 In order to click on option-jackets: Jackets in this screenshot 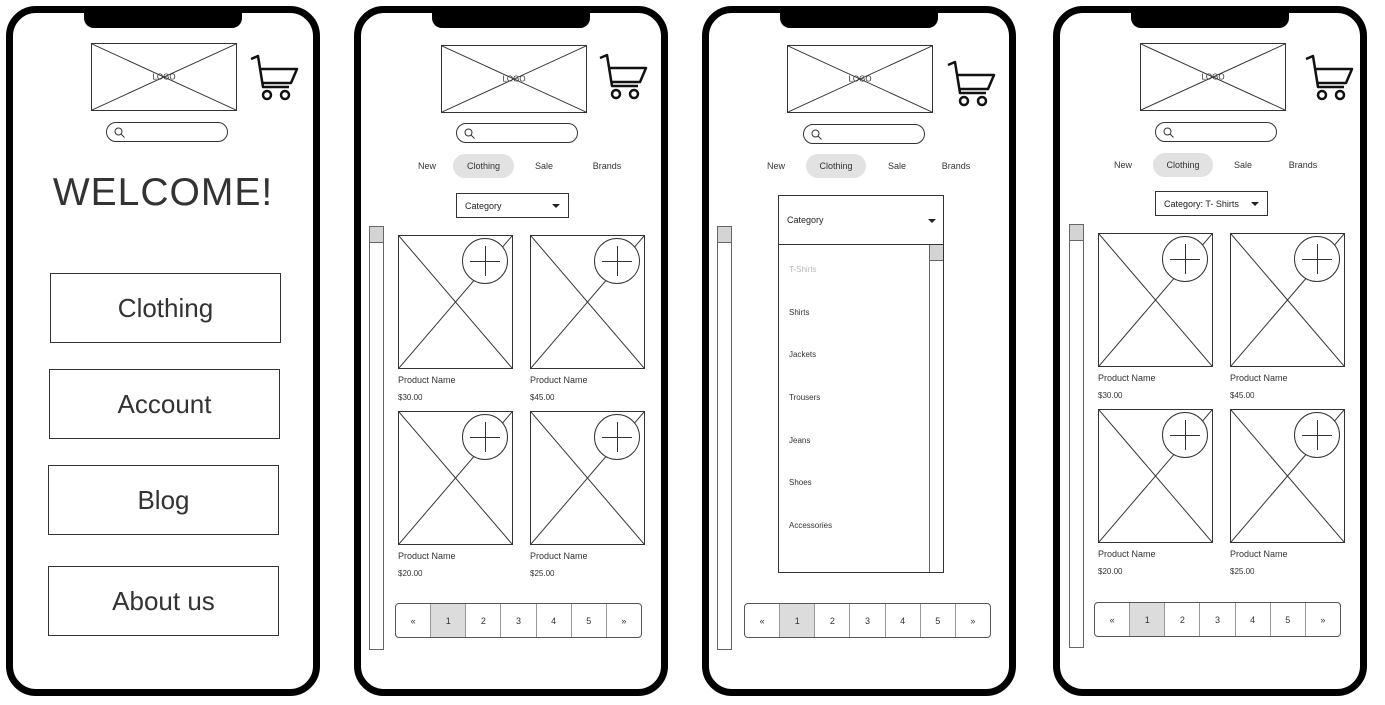, I will do `click(803, 354)`.